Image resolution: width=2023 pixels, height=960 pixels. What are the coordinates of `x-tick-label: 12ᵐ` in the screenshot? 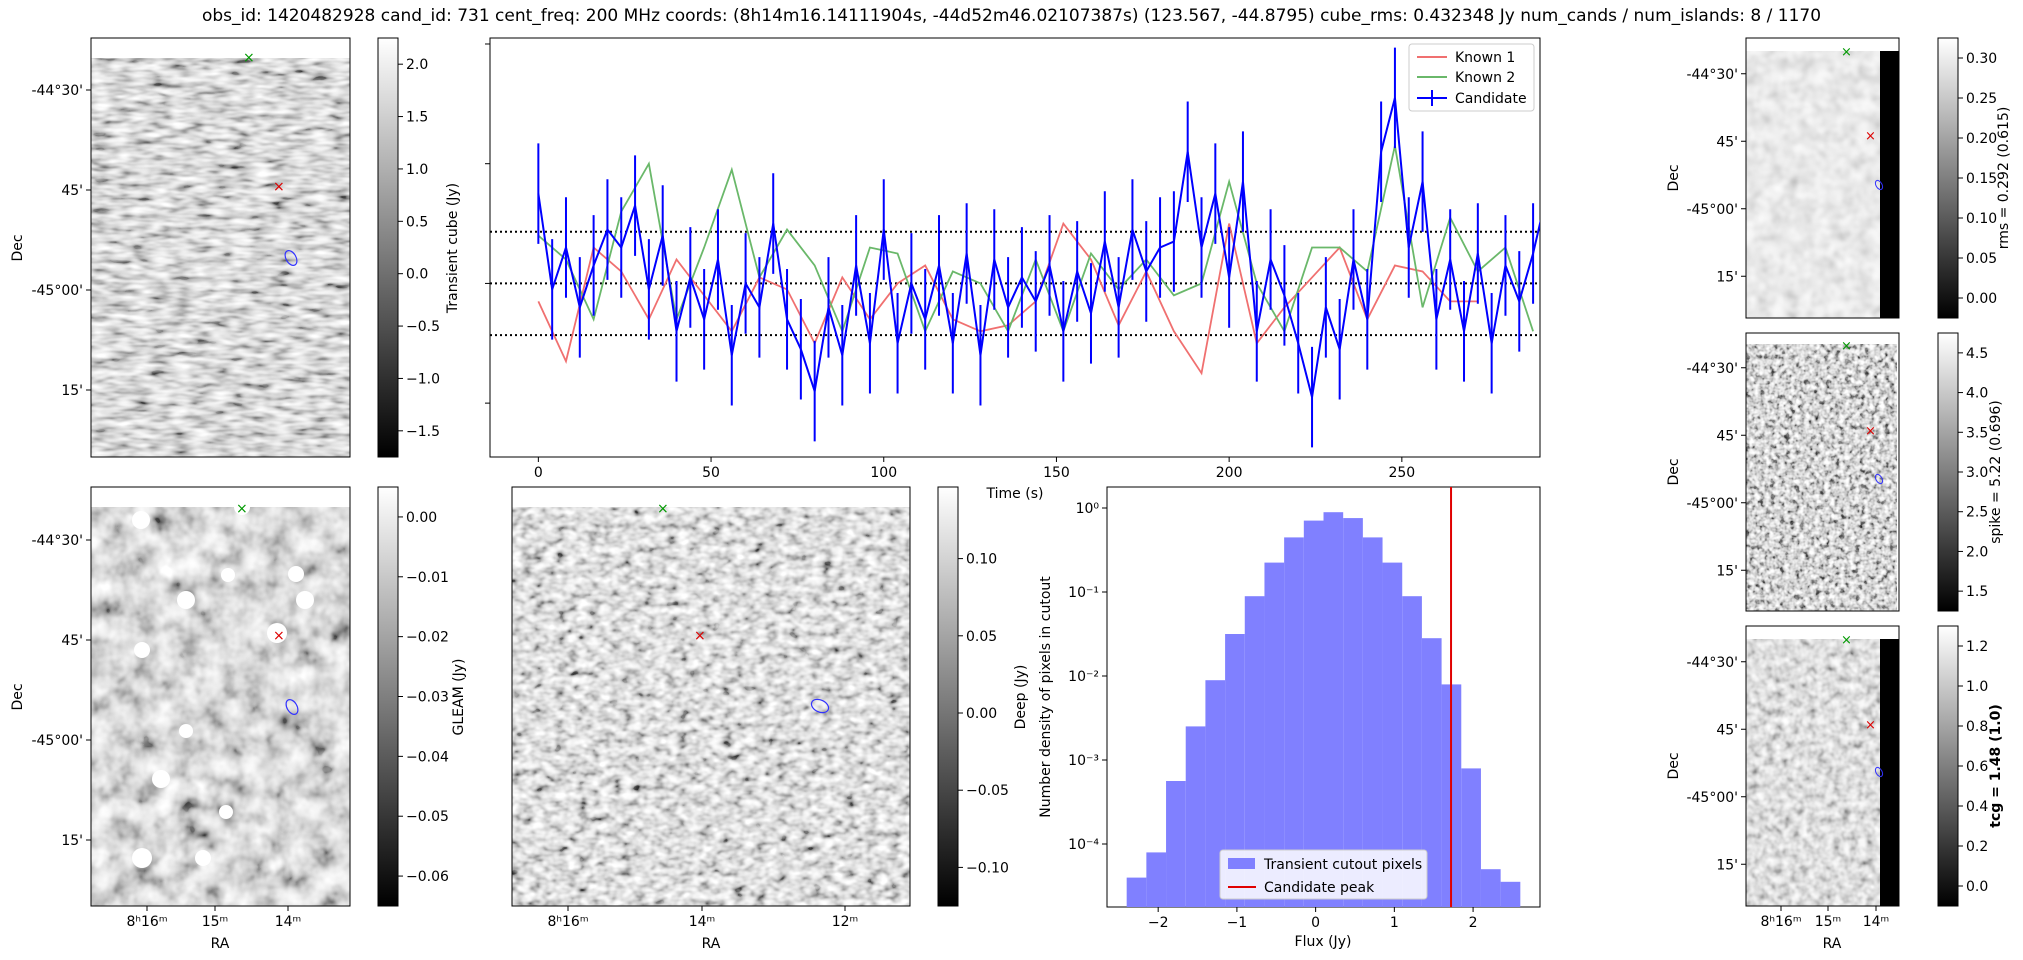 It's located at (845, 922).